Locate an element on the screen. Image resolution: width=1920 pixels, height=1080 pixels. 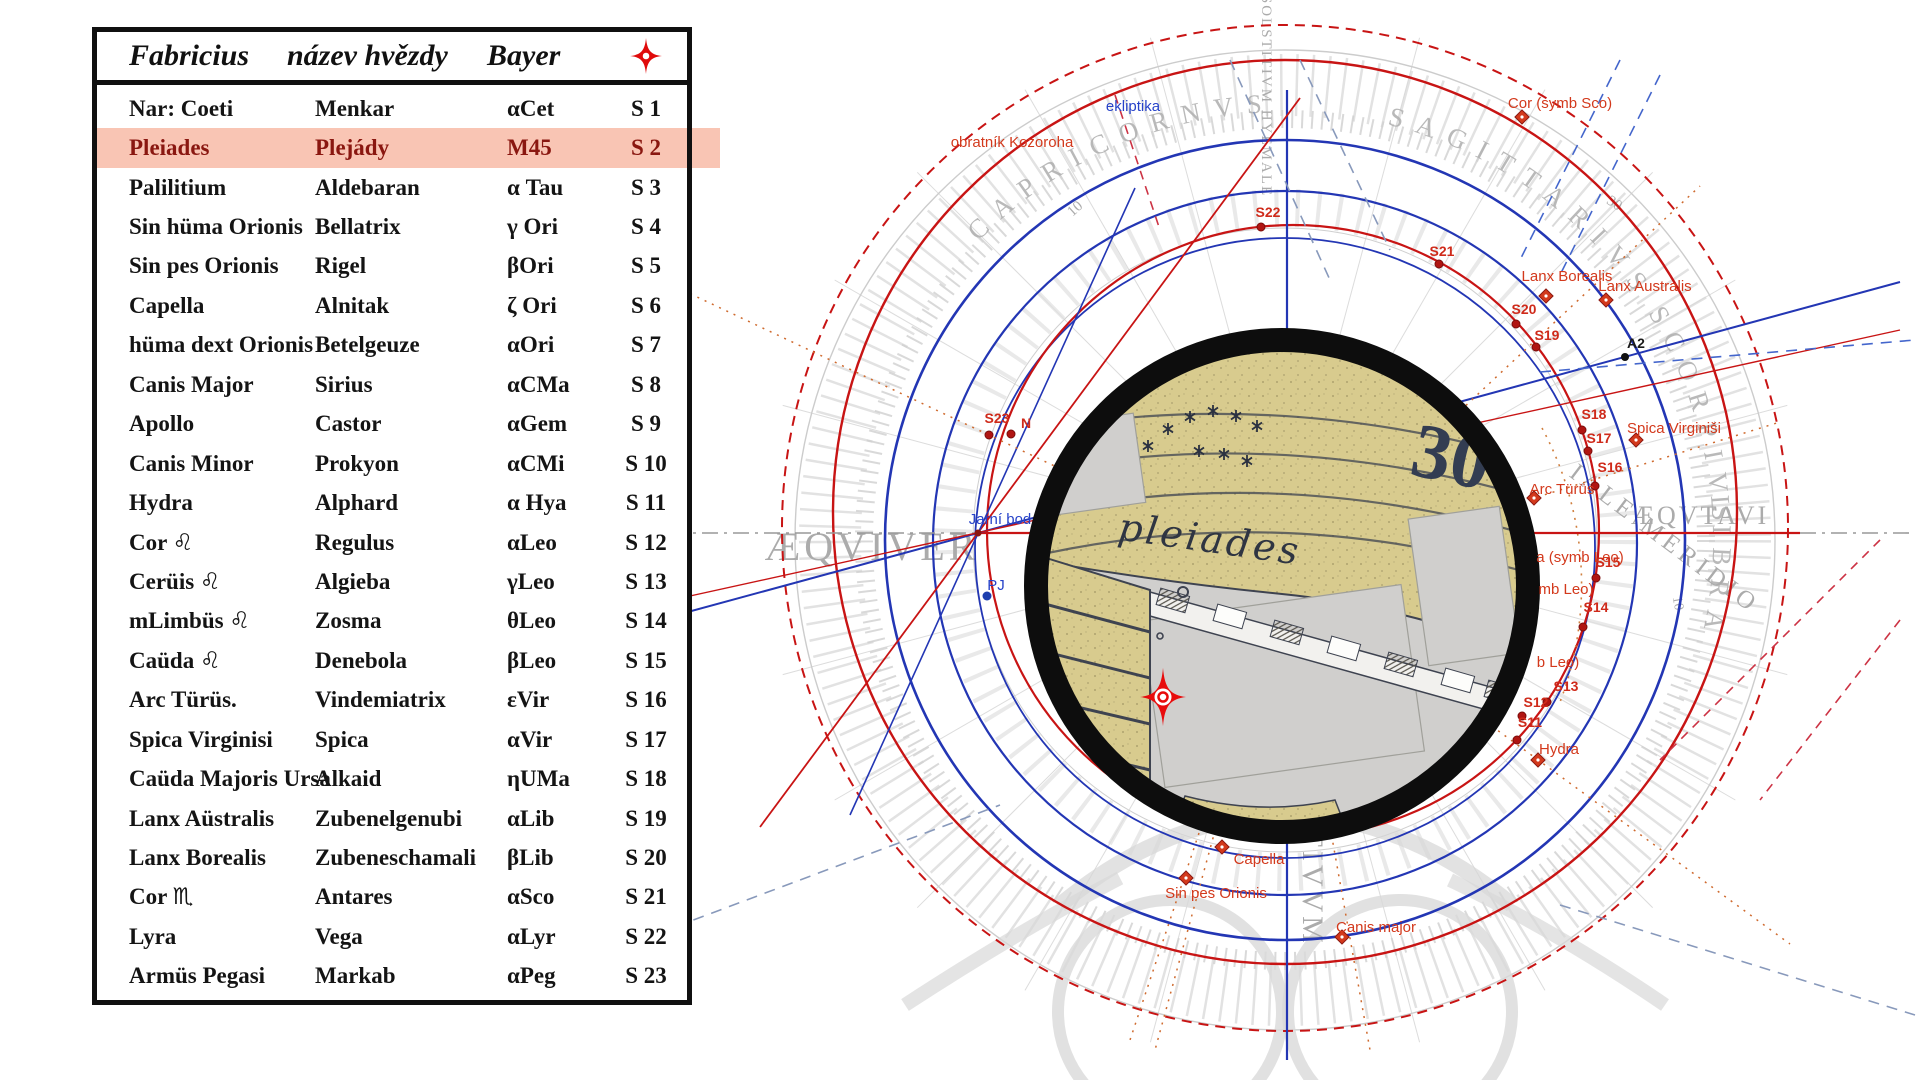
svg-text: S18 is located at coordinates (1594, 414).